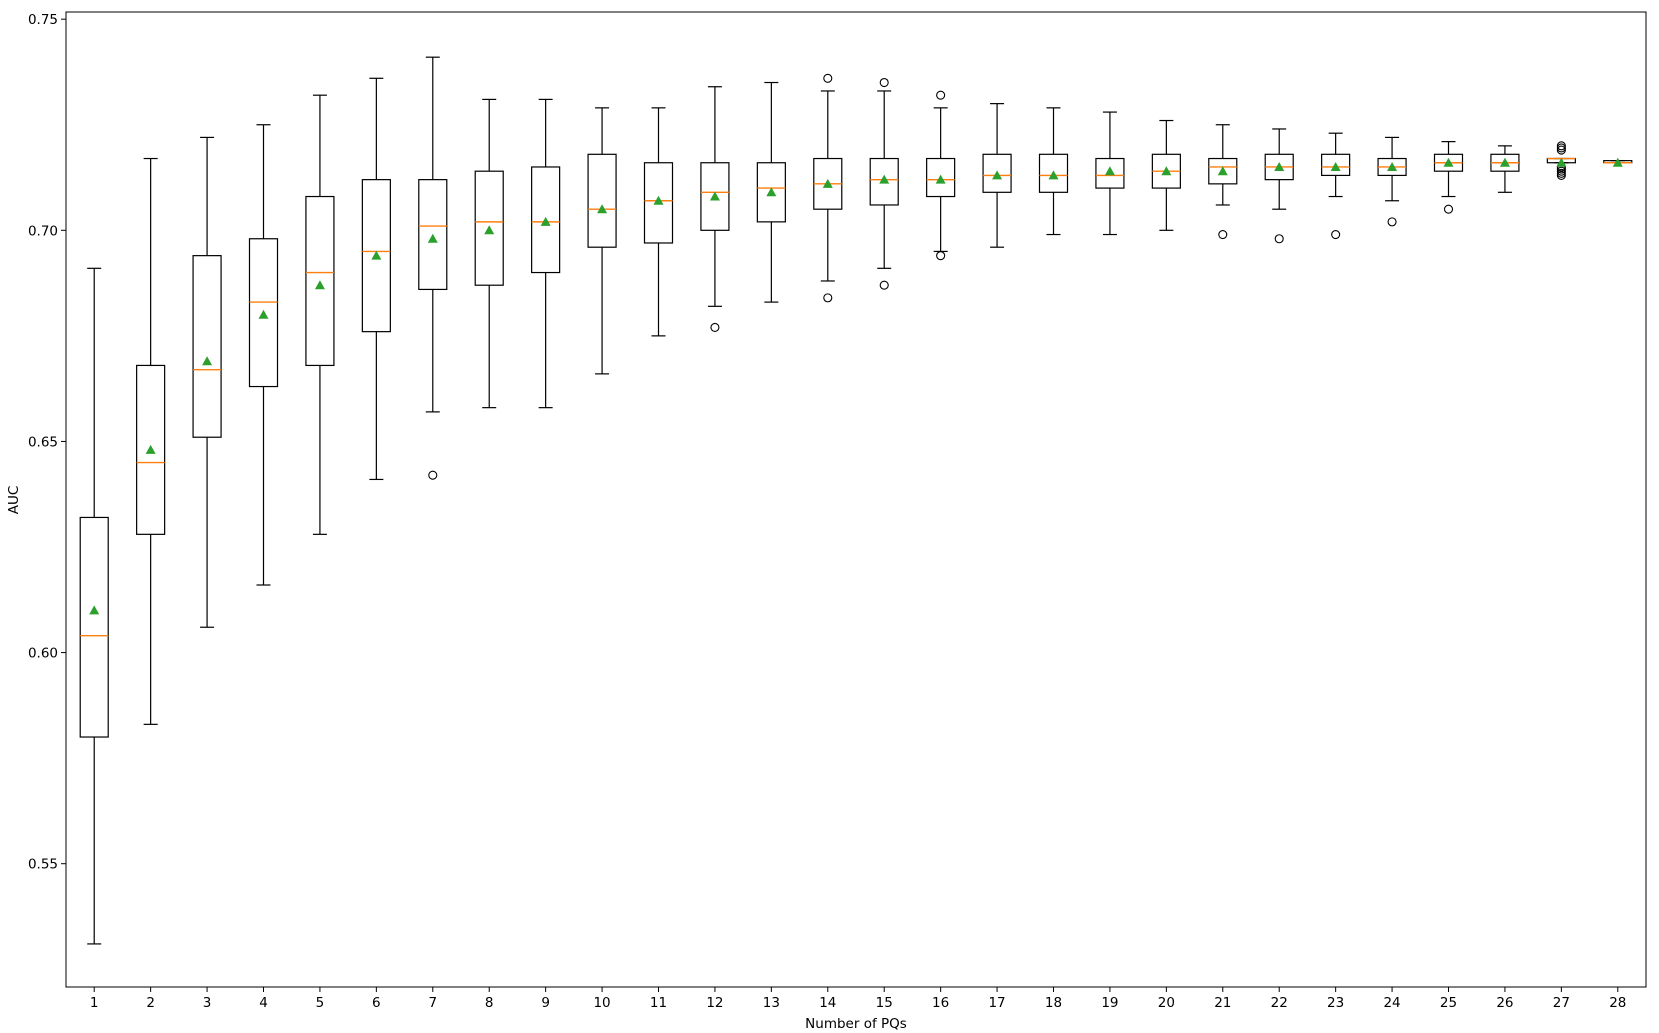 The width and height of the screenshot is (1659, 1033). I want to click on x-tick-label: 9, so click(545, 1003).